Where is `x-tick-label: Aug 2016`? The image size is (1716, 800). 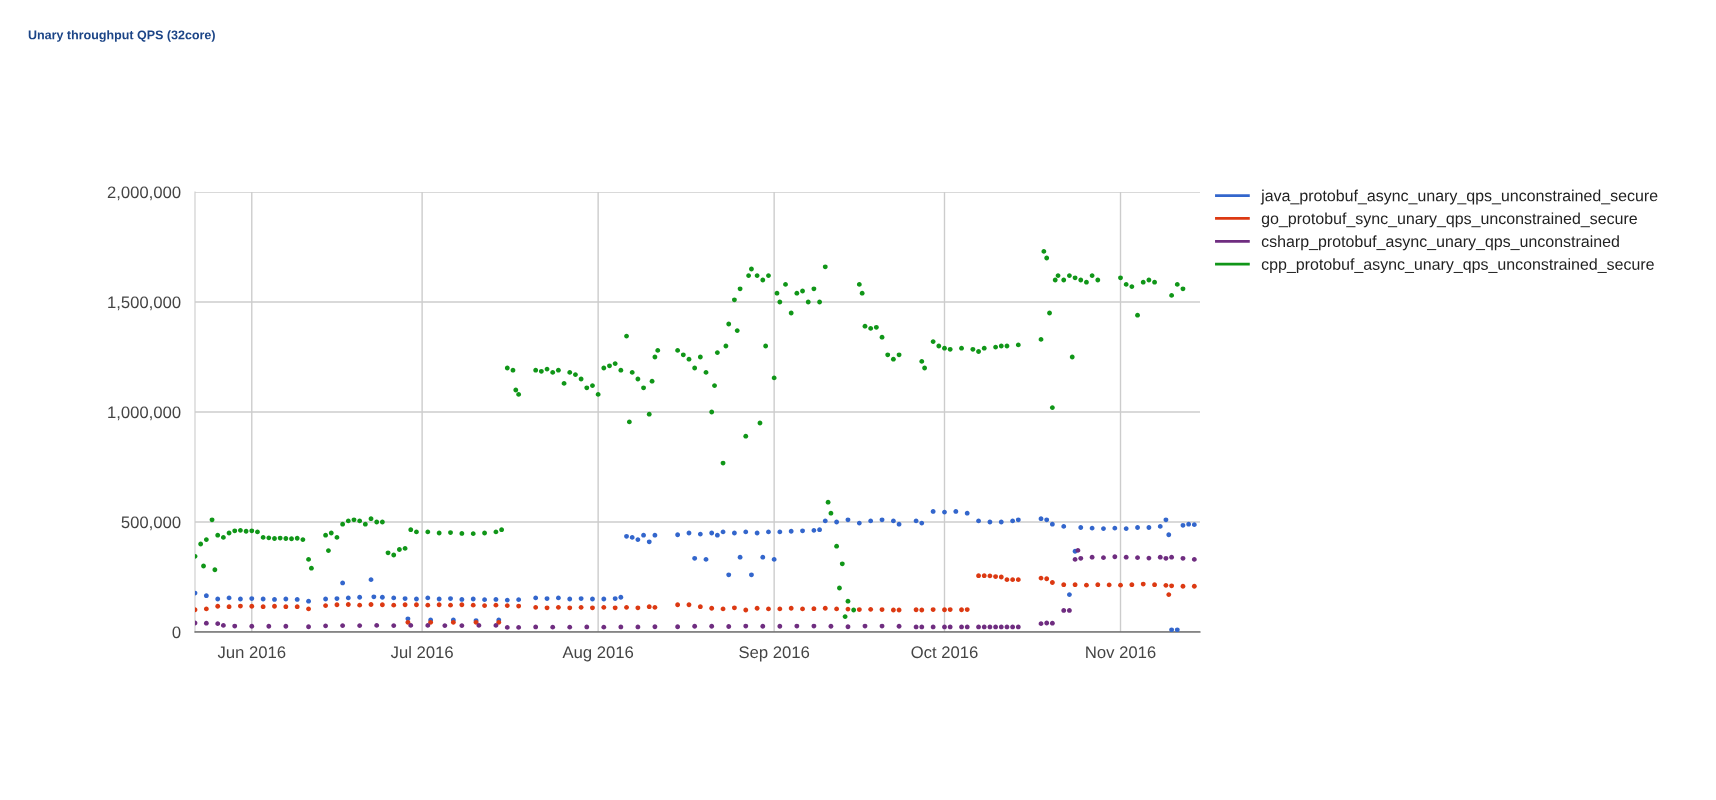
x-tick-label: Aug 2016 is located at coordinates (598, 654).